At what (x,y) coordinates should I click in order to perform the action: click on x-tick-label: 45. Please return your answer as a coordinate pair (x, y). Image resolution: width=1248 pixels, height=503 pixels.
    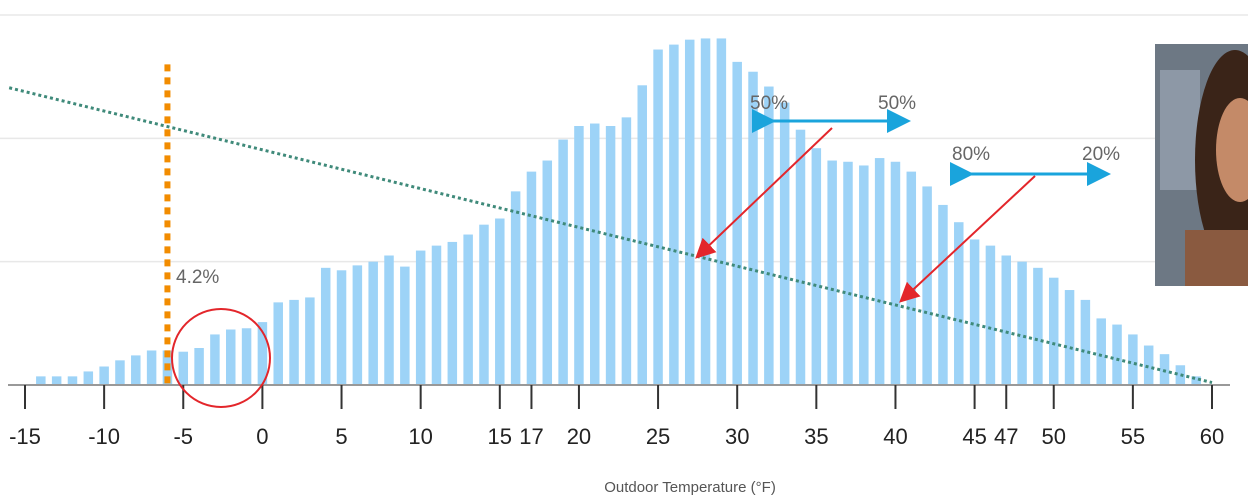
    Looking at the image, I should click on (974, 436).